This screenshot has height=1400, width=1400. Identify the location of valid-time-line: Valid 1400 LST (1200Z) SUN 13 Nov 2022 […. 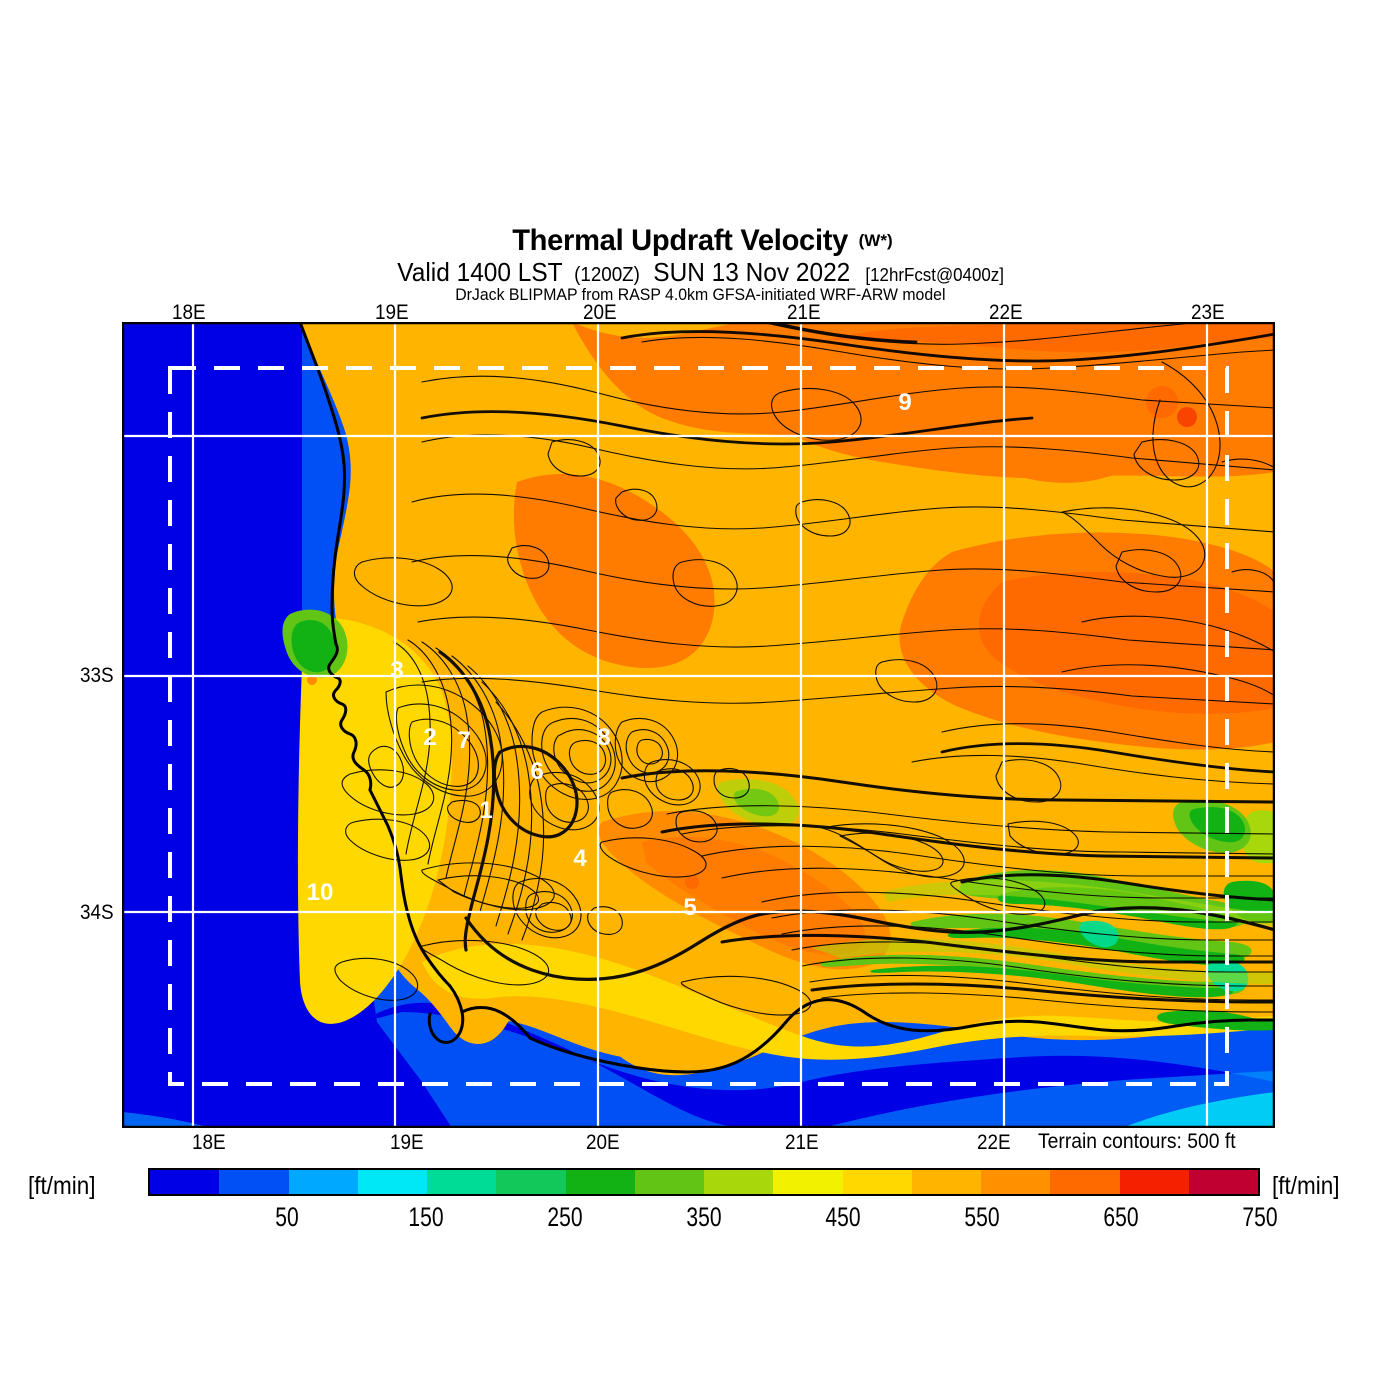
(700, 272).